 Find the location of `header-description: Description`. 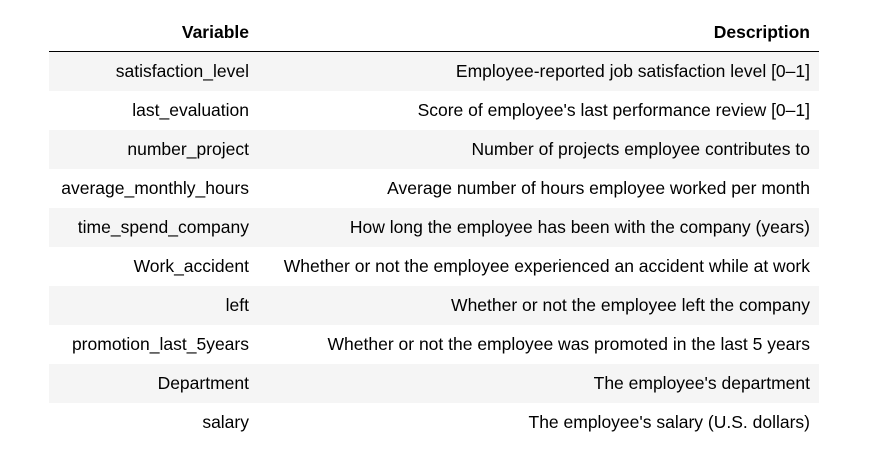

header-description: Description is located at coordinates (538, 32).